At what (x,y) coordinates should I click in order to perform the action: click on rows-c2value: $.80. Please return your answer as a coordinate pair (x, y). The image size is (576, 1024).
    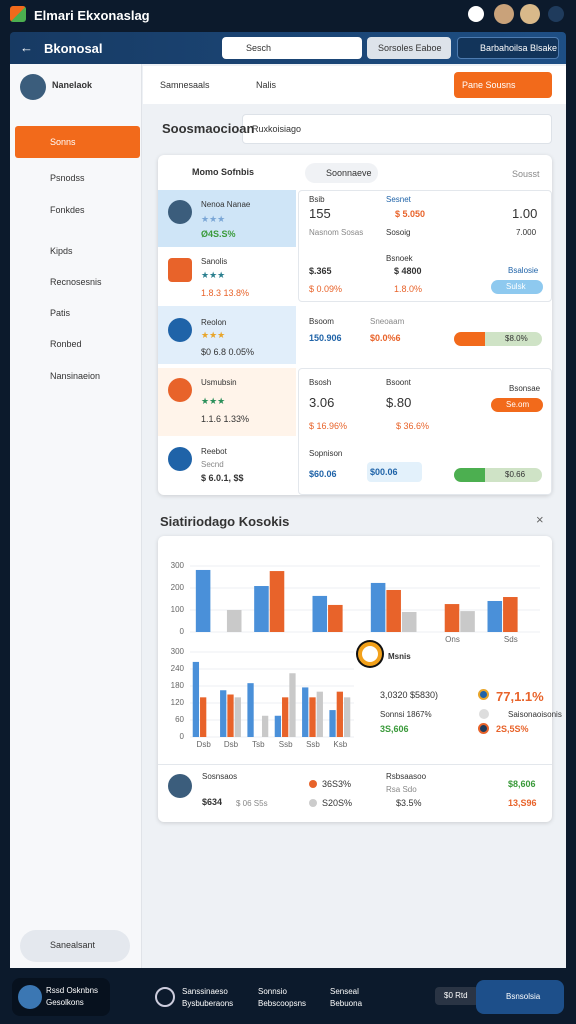
    Looking at the image, I should click on (399, 402).